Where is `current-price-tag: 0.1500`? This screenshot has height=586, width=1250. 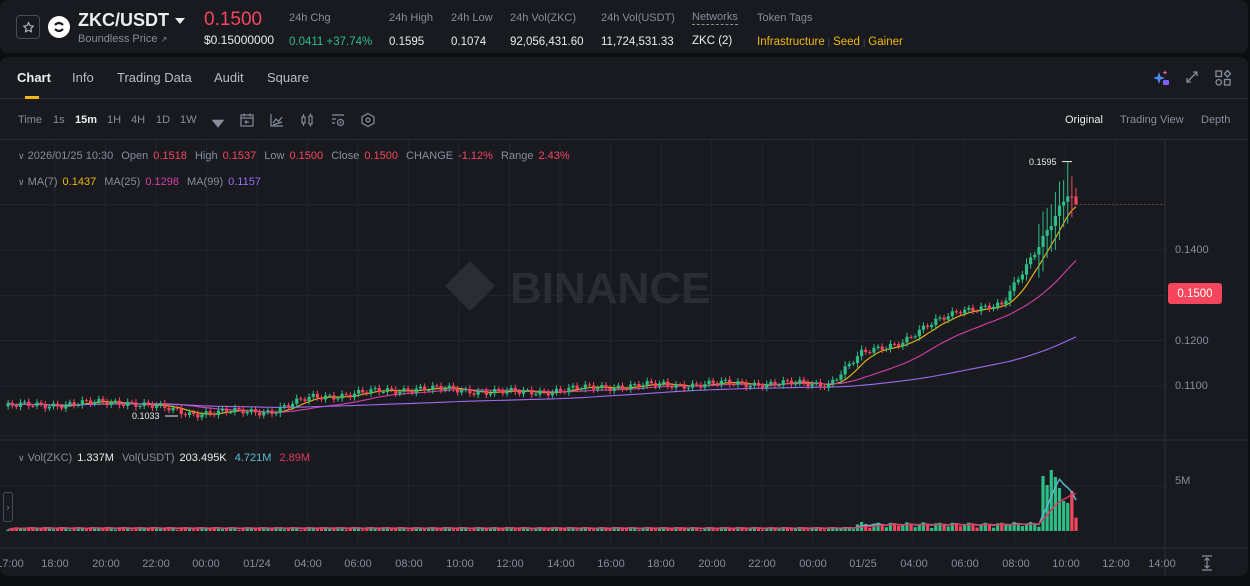
current-price-tag: 0.1500 is located at coordinates (1195, 293).